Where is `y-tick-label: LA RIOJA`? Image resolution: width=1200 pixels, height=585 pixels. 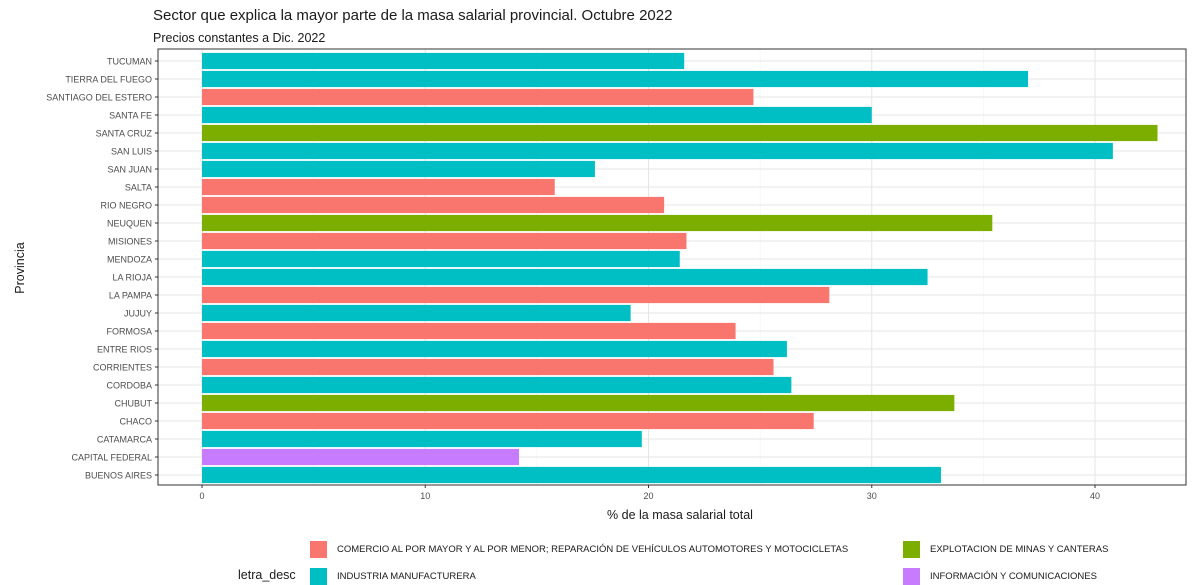
y-tick-label: LA RIOJA is located at coordinates (132, 278).